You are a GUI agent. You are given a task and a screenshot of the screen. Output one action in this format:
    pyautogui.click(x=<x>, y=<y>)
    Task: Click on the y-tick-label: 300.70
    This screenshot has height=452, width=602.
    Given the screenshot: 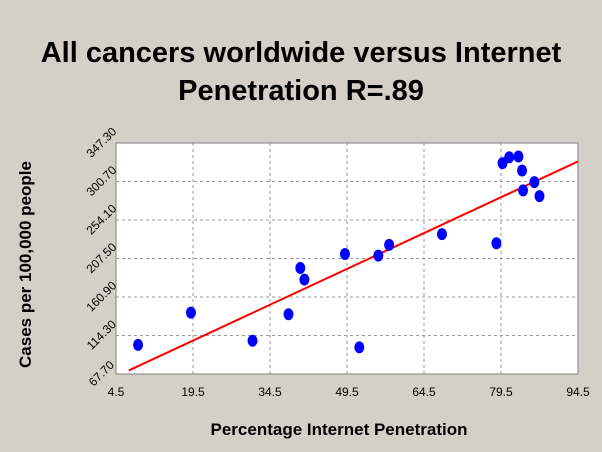 What is the action you would take?
    pyautogui.click(x=101, y=181)
    